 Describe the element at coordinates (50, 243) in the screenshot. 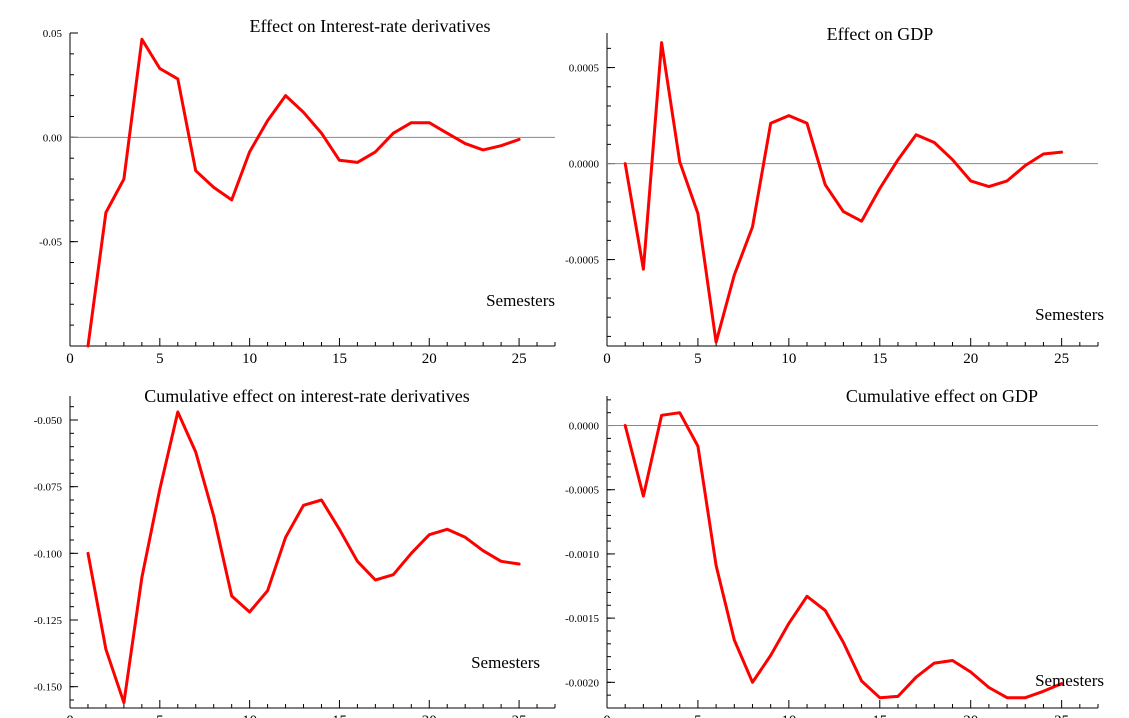

I see `y-tick-label: -0.05` at that location.